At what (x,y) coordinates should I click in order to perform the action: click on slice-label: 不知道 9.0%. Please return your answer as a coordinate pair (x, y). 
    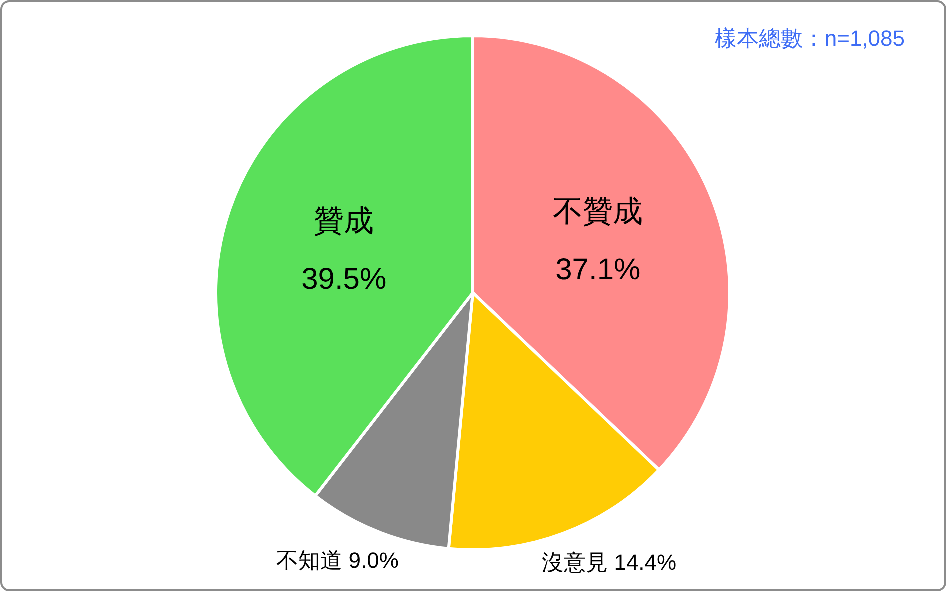
    Looking at the image, I should click on (337, 560).